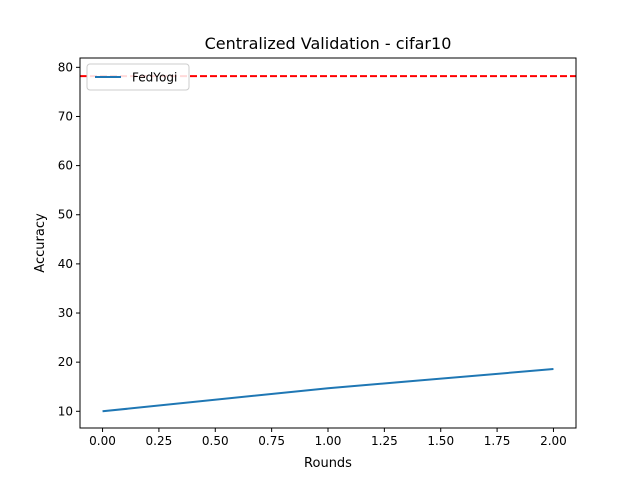  I want to click on x-tick-label: 0.75, so click(271, 441).